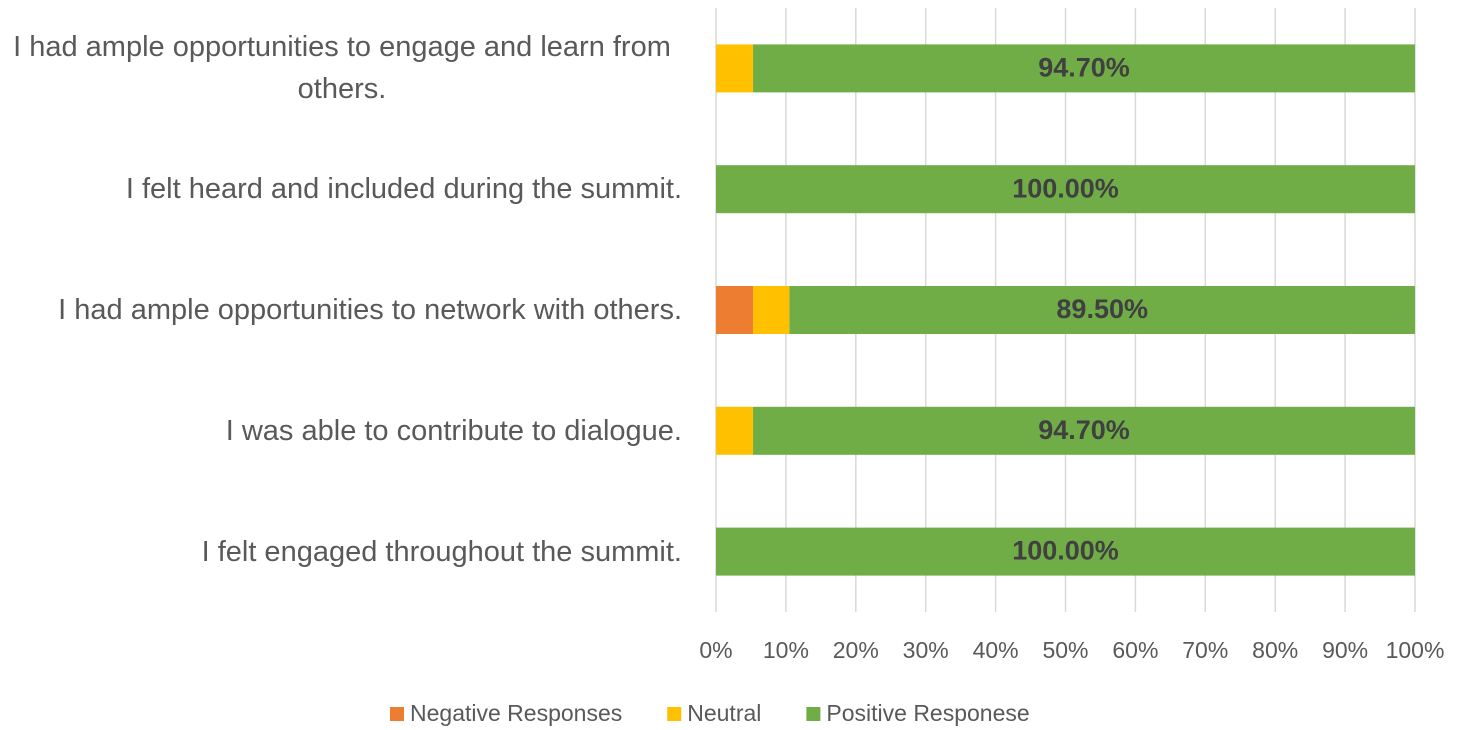 The image size is (1466, 730). Describe the element at coordinates (856, 650) in the screenshot. I see `x-tick-label: 20%` at that location.